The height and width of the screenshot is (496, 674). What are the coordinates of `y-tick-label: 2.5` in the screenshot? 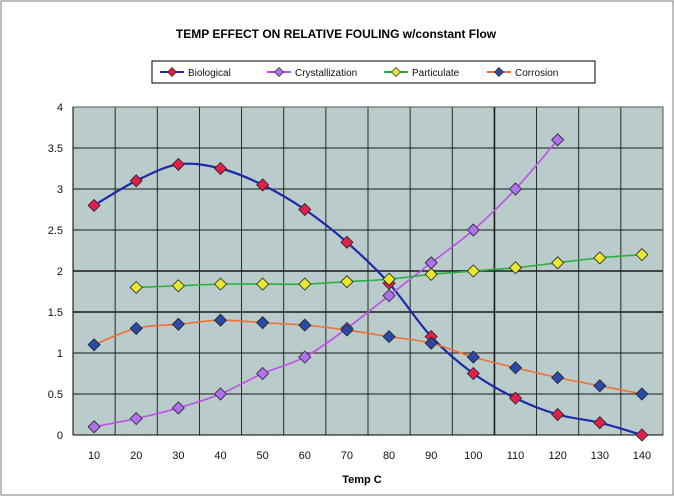 It's located at (55, 231).